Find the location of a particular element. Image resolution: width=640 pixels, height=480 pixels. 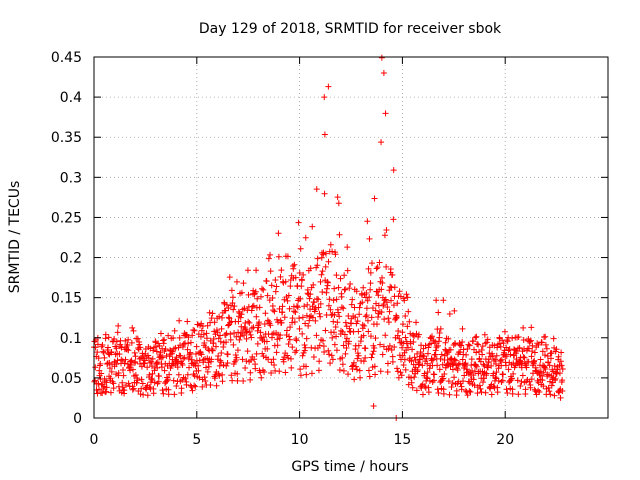

y-tick-label: 0.05 is located at coordinates (66, 379).